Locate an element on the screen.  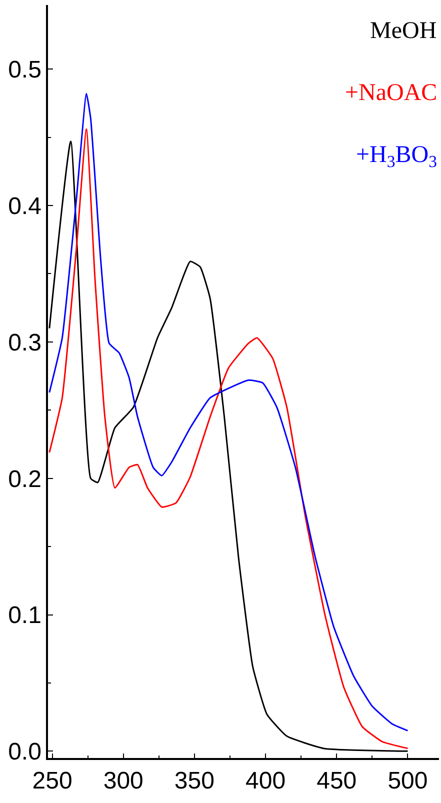
y-tick-label: 0.1 is located at coordinates (25, 616).